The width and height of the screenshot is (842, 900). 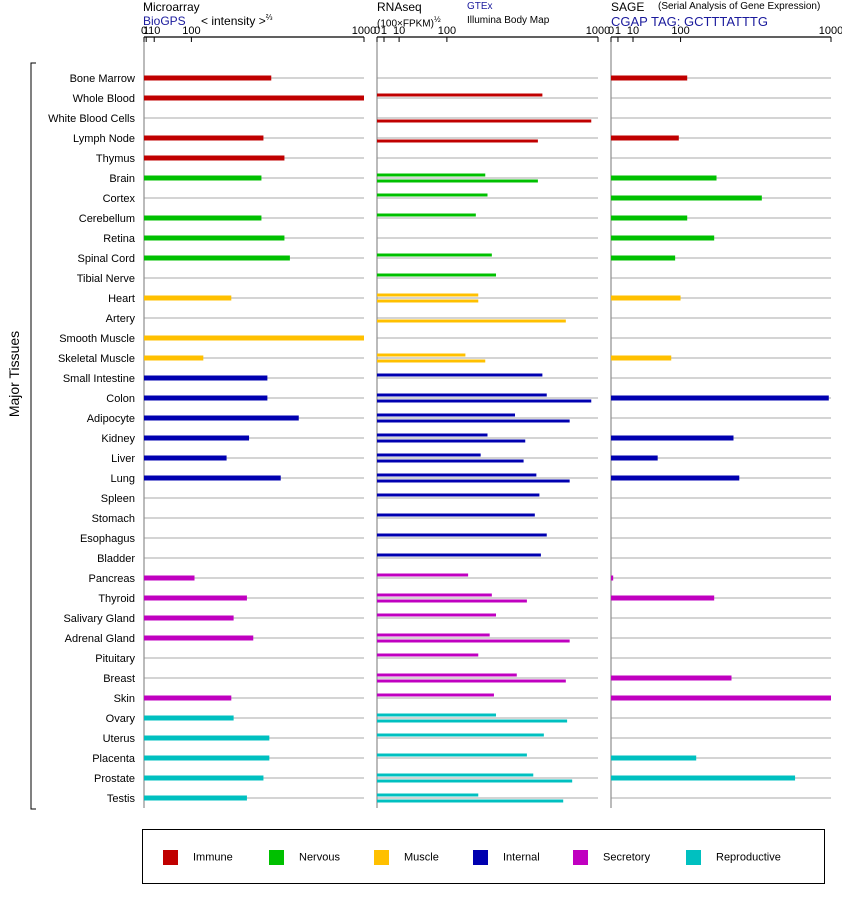 What do you see at coordinates (508, 20) in the screenshot?
I see `illumina-label: Illumina Body Map` at bounding box center [508, 20].